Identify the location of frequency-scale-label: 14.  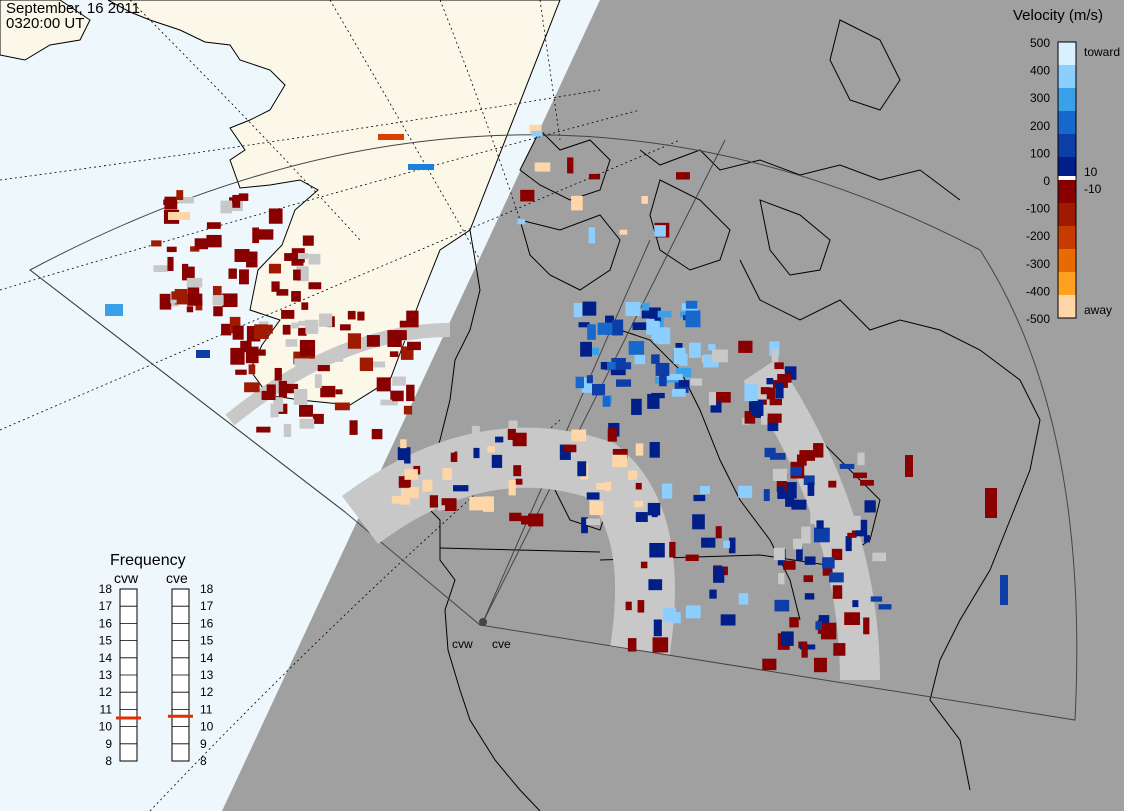
(207, 658).